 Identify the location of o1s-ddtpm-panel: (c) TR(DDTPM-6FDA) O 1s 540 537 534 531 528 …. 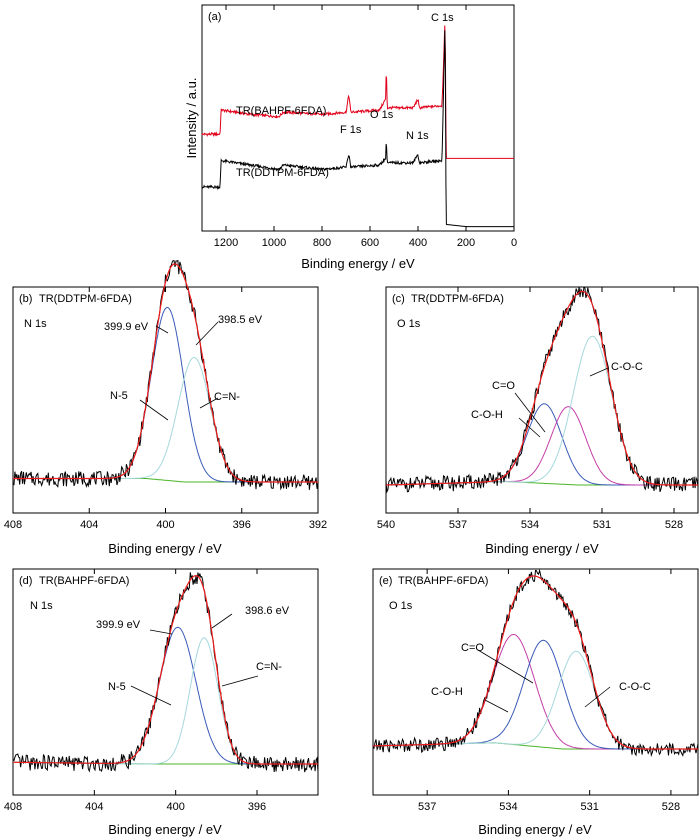
(538, 421).